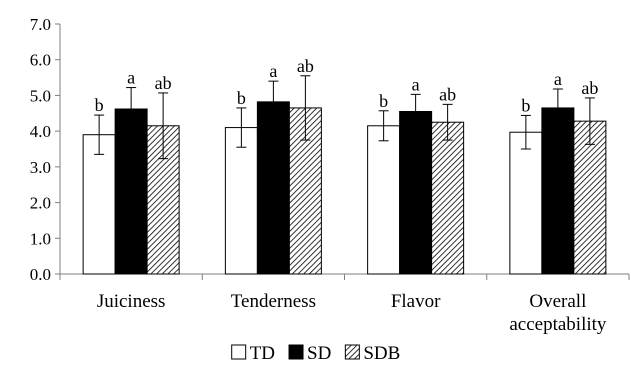 The image size is (631, 375). I want to click on legend-item: TD, so click(253, 353).